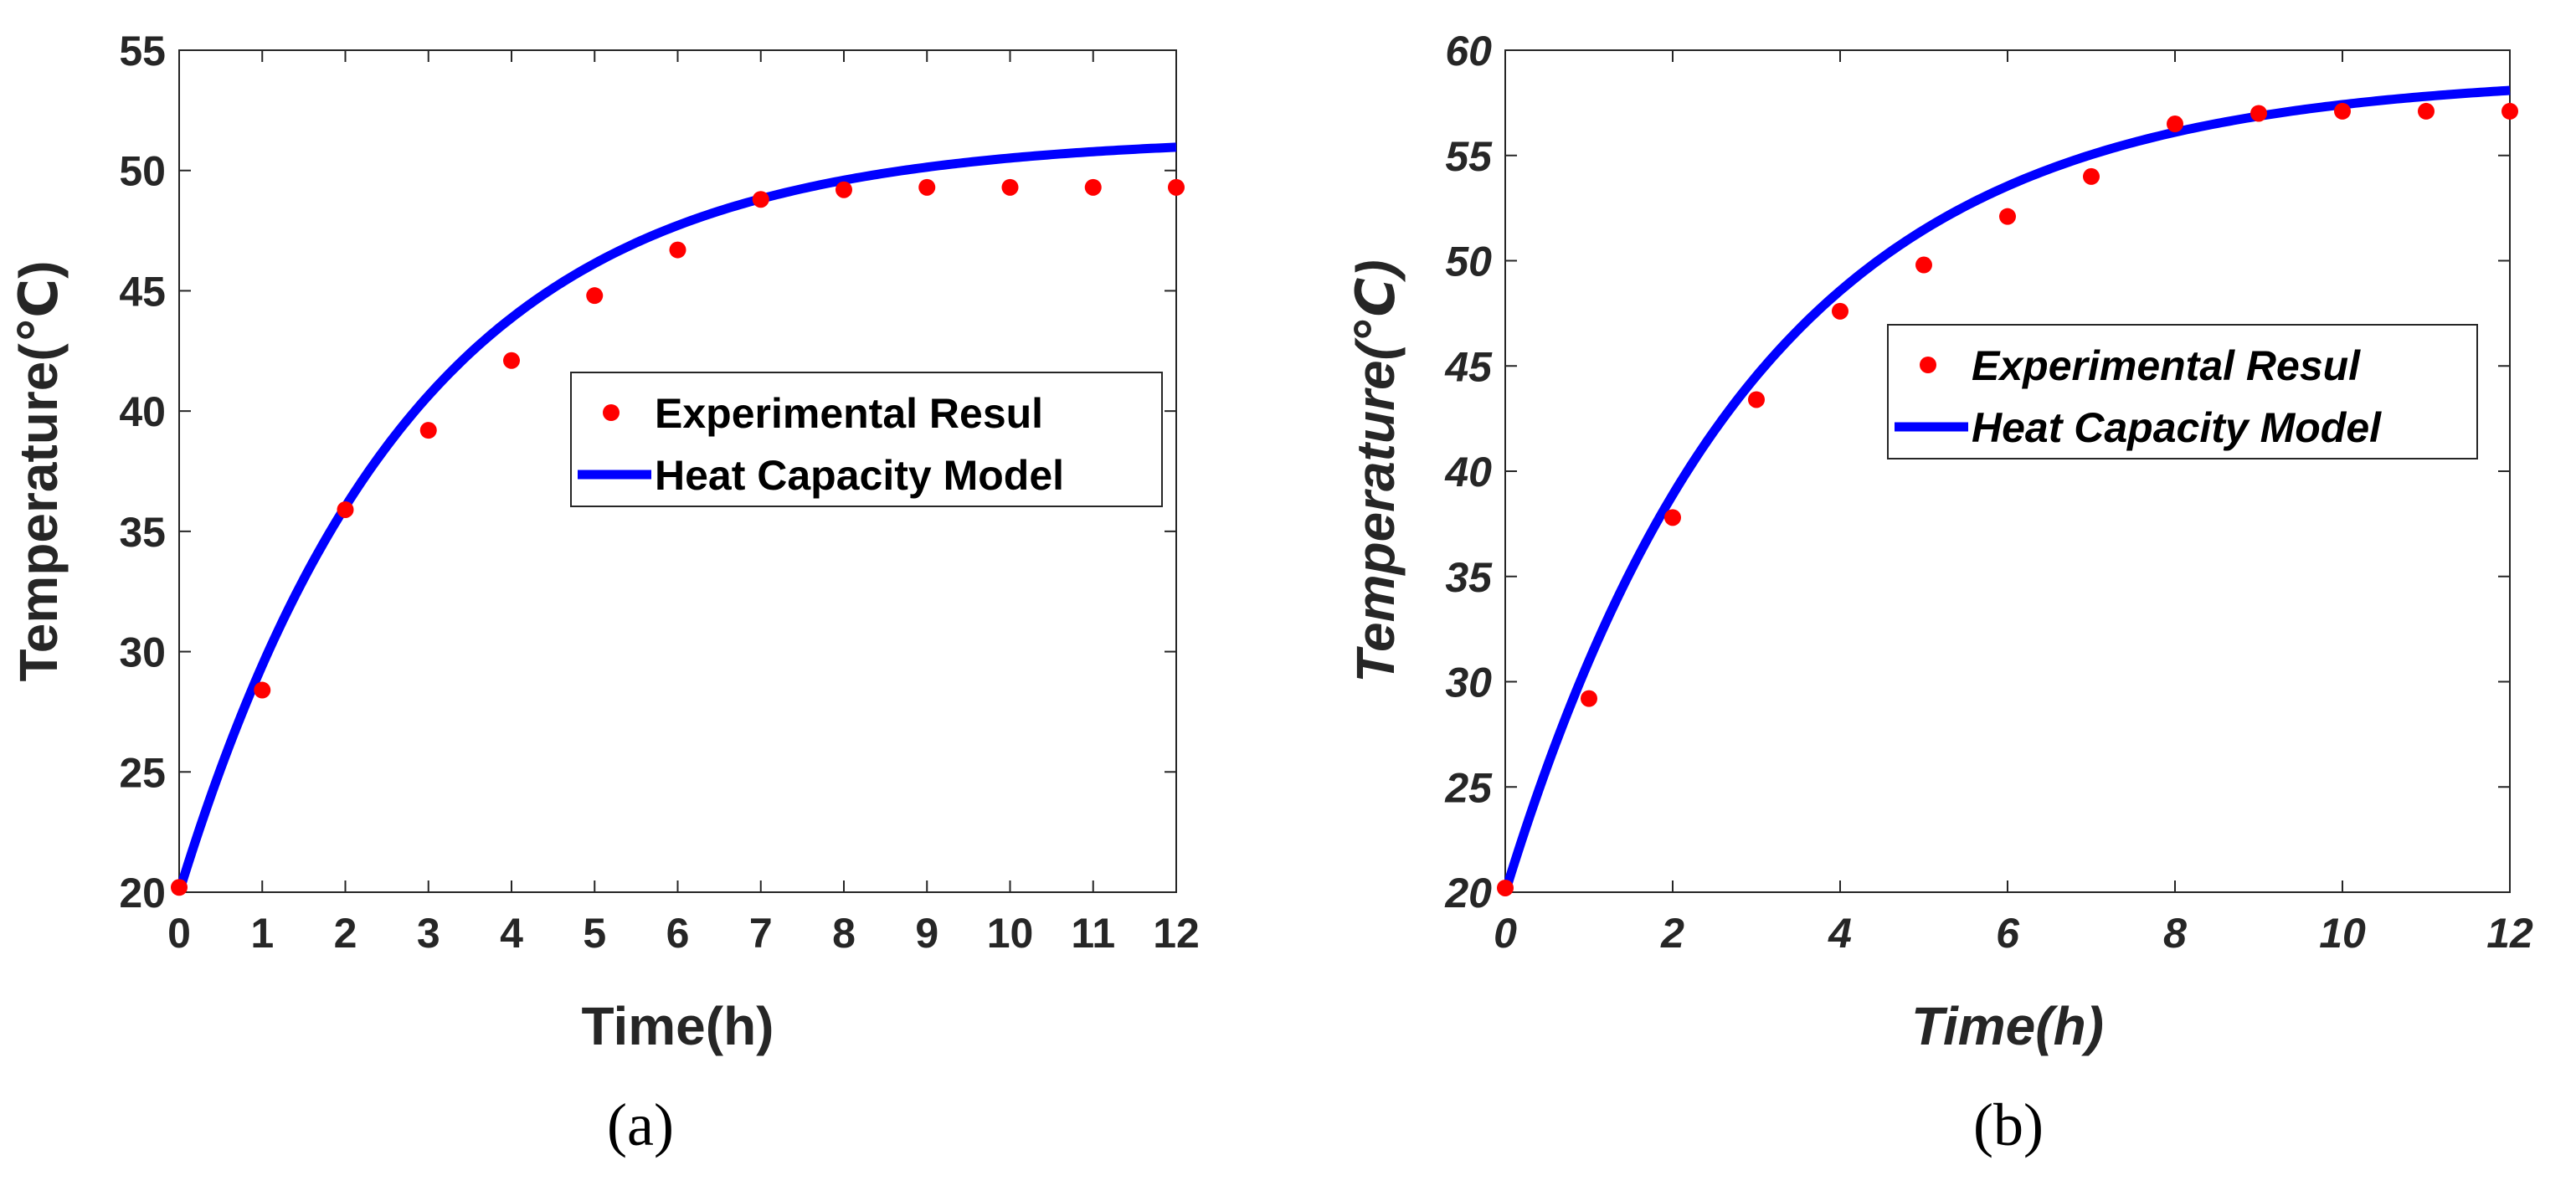 This screenshot has height=1191, width=2576. Describe the element at coordinates (594, 934) in the screenshot. I see `x-tick-label: 5` at that location.